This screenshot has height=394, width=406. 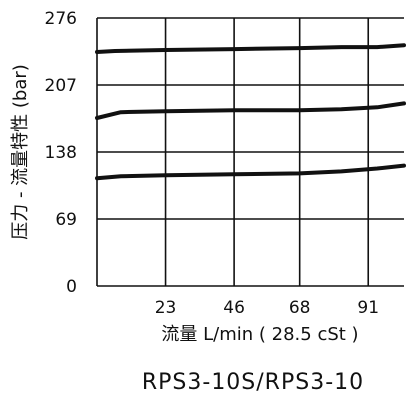 I want to click on chart-caption: RPS3-10S/RPS3-10, so click(x=253, y=382).